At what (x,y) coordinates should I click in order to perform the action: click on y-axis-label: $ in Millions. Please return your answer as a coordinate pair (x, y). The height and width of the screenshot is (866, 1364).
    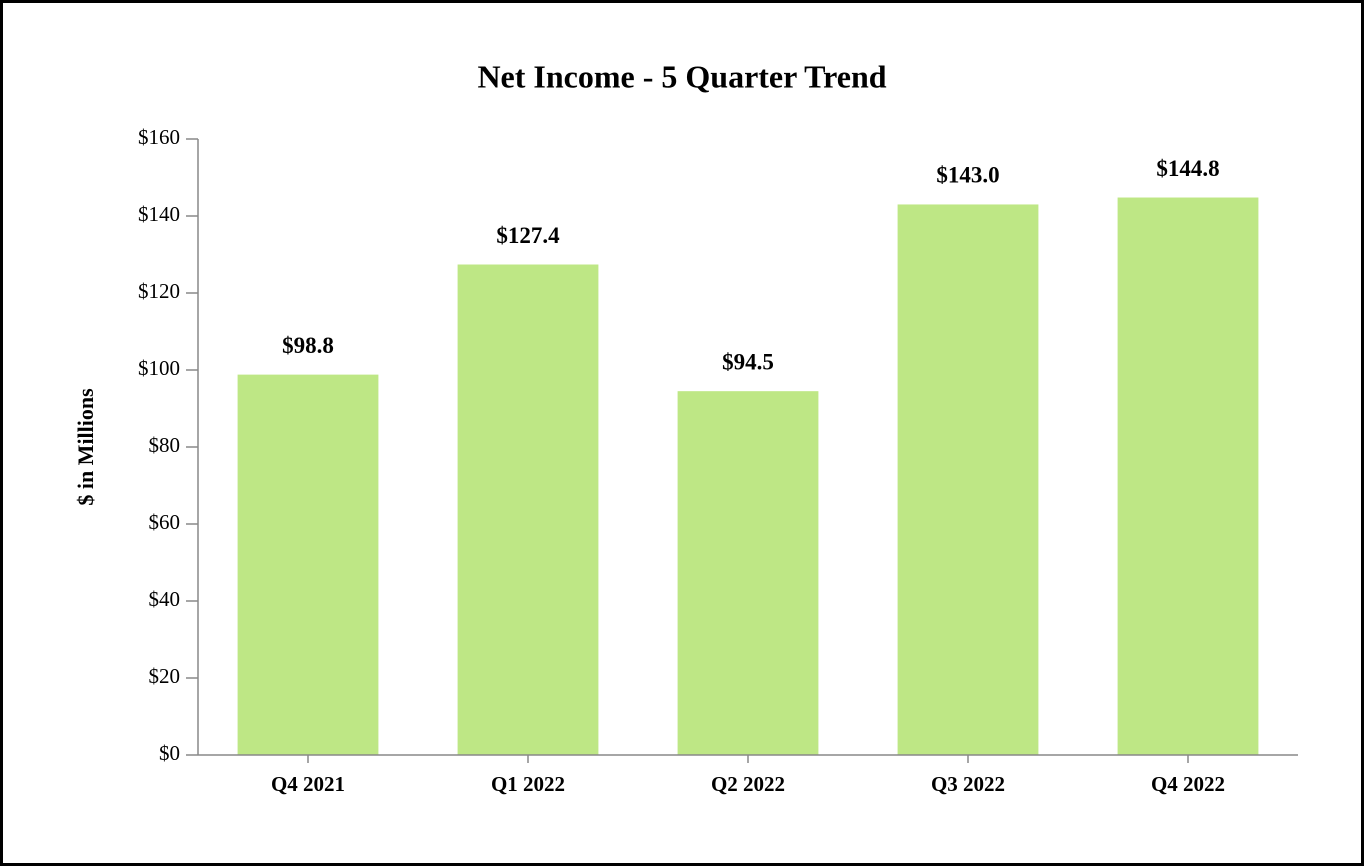
    Looking at the image, I should click on (85, 447).